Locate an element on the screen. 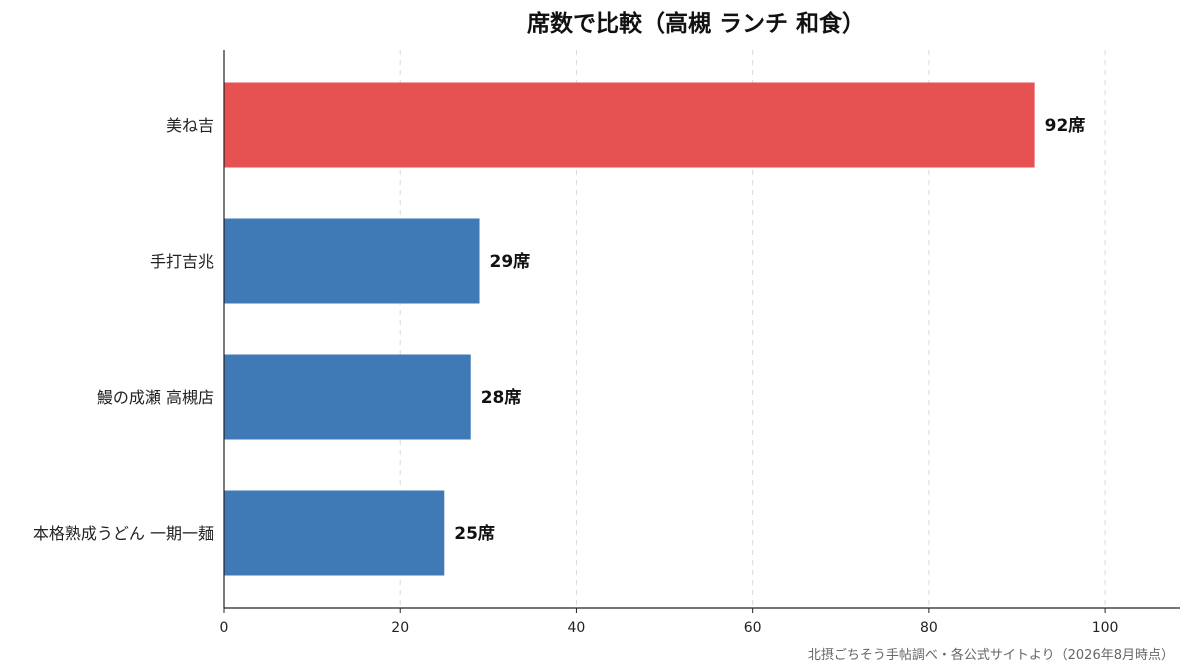 This screenshot has height=672, width=1193. category-label: 手打吉兆 is located at coordinates (182, 261).